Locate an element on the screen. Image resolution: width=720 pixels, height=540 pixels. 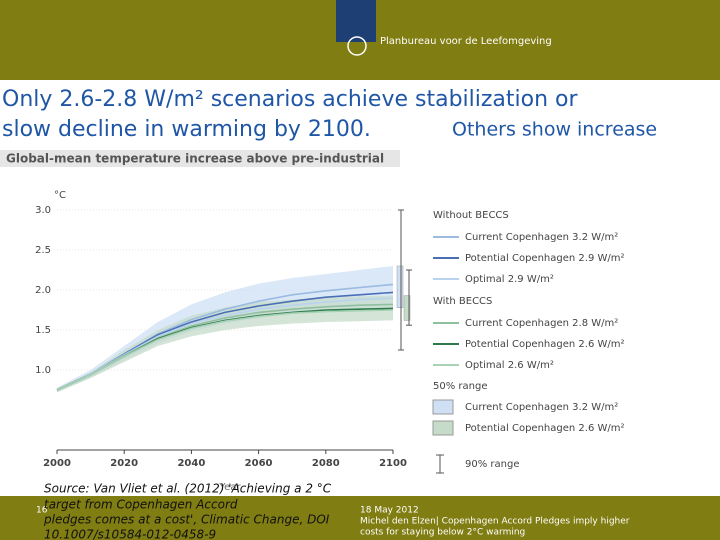
series-line is located at coordinates (225, 350).